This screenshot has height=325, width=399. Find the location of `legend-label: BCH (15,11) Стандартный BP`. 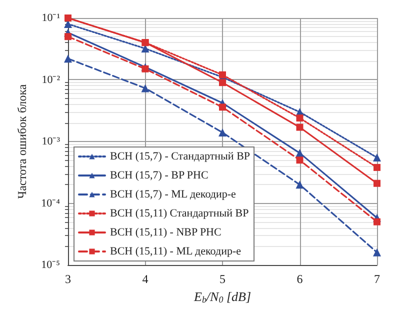

legend-label: BCH (15,11) Стандартный BP is located at coordinates (179, 214).